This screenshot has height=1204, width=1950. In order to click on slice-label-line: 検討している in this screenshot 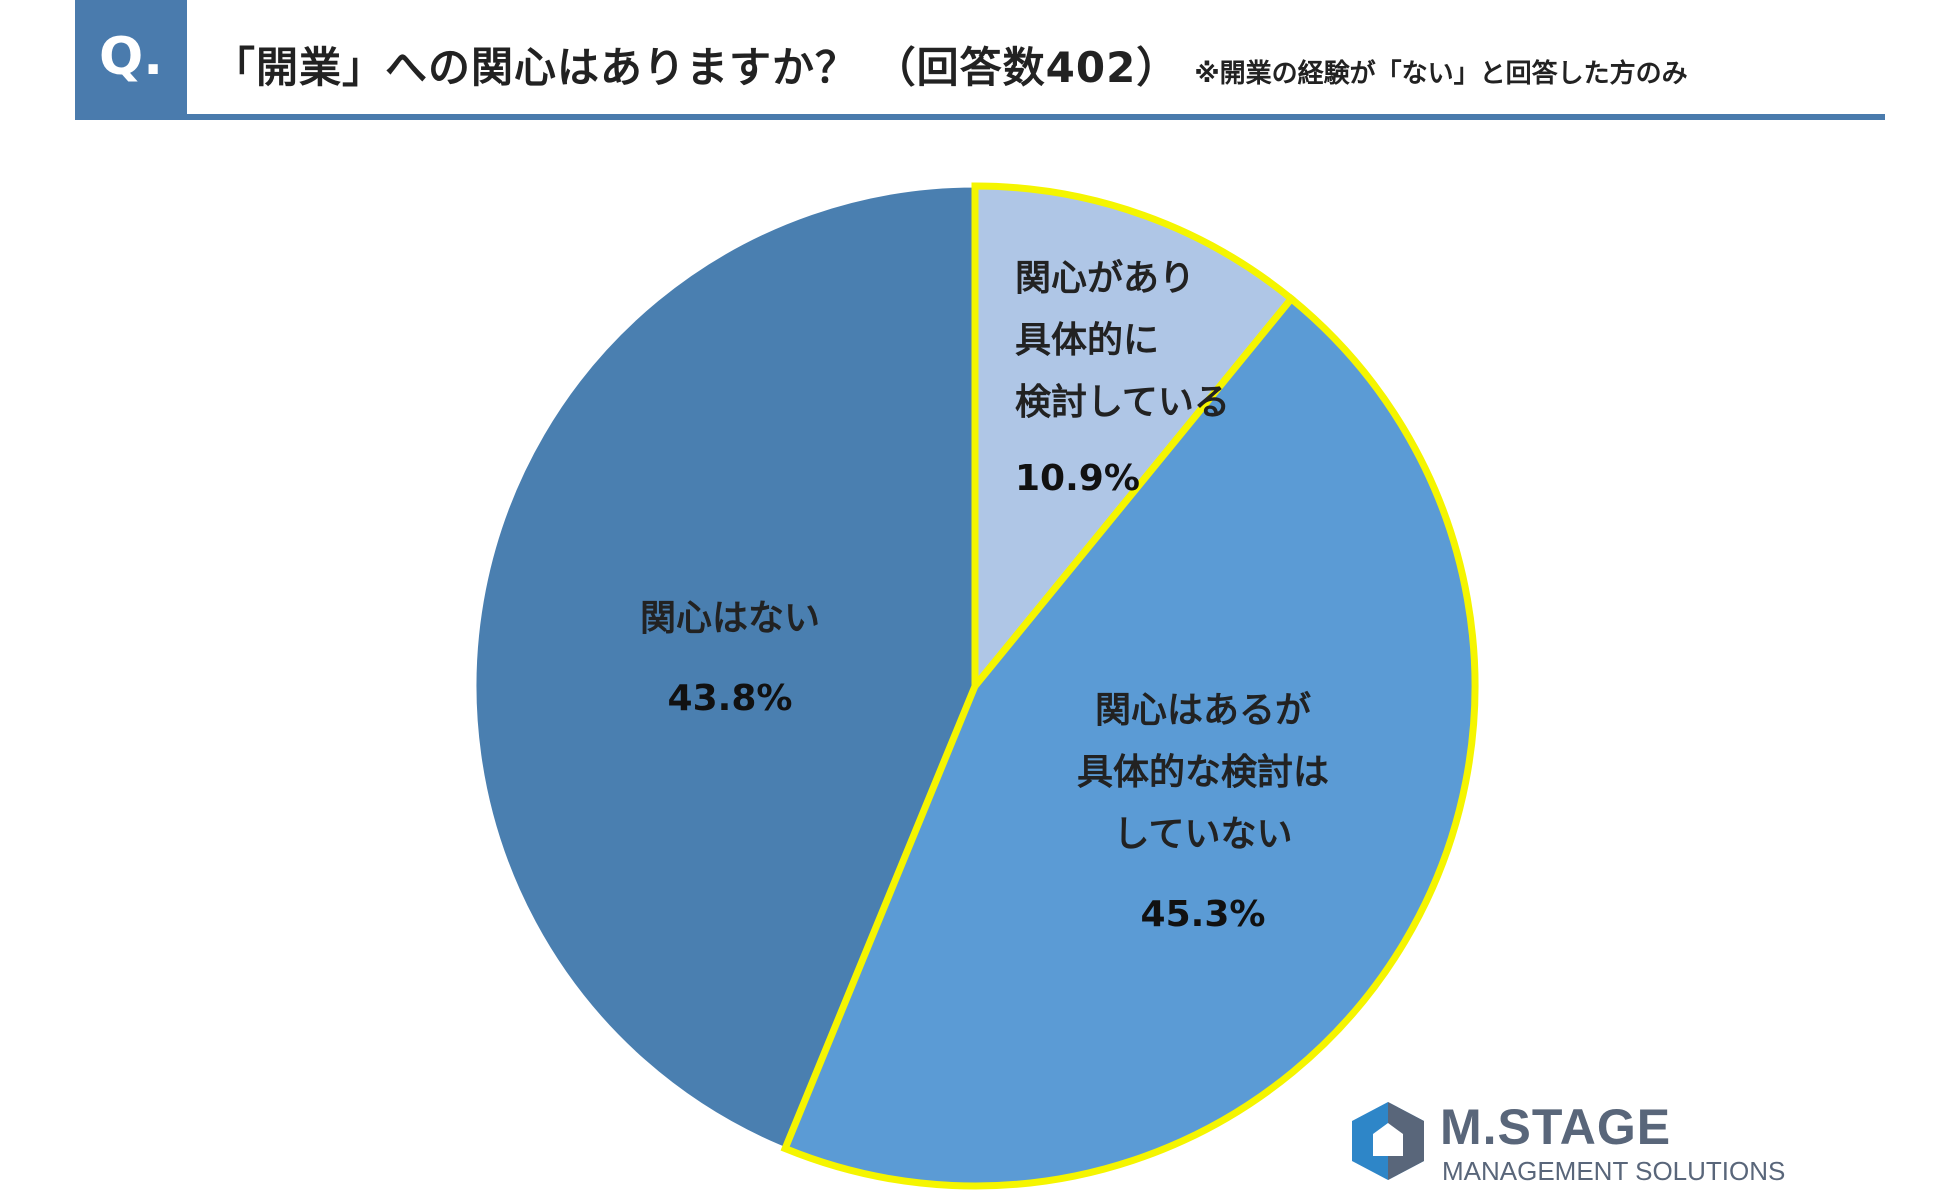, I will do `click(1122, 402)`.